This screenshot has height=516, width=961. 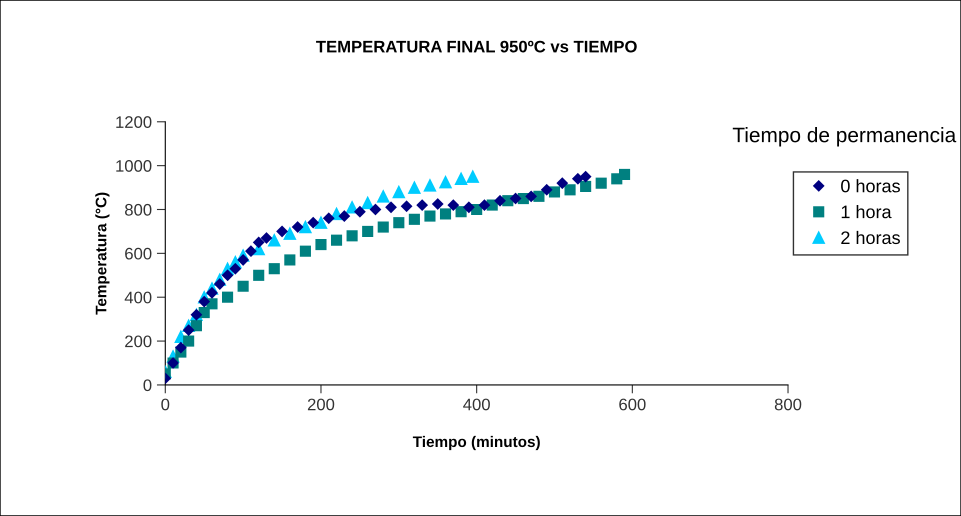 I want to click on y-tick-label: 0, so click(x=147, y=385).